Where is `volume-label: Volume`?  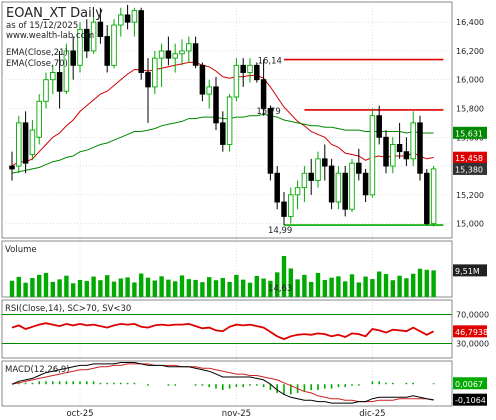 volume-label: Volume is located at coordinates (21, 250).